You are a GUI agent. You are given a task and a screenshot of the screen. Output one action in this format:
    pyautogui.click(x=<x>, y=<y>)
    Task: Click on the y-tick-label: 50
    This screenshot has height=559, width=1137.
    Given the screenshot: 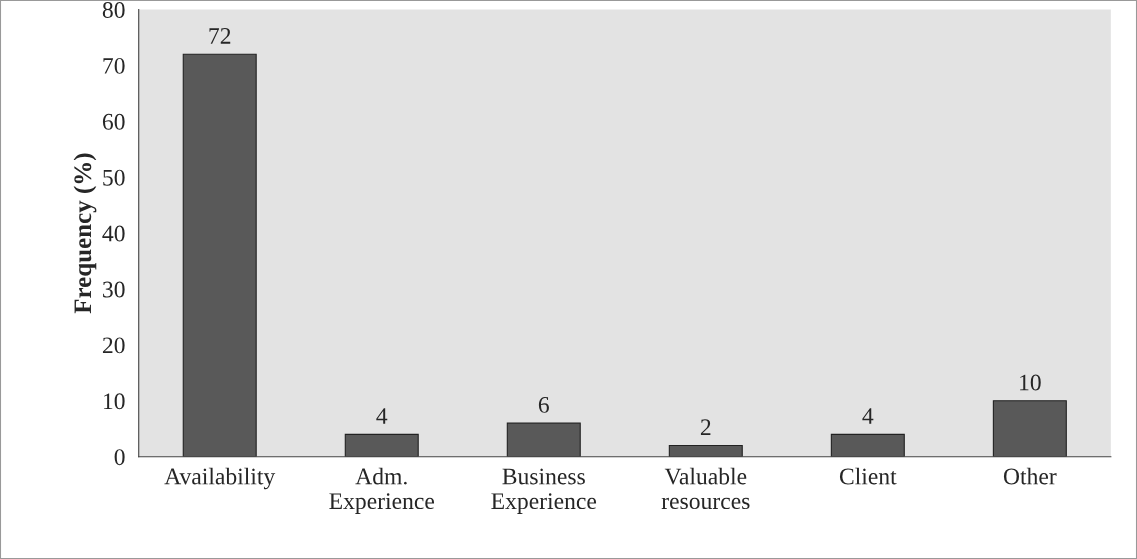 What is the action you would take?
    pyautogui.click(x=114, y=177)
    